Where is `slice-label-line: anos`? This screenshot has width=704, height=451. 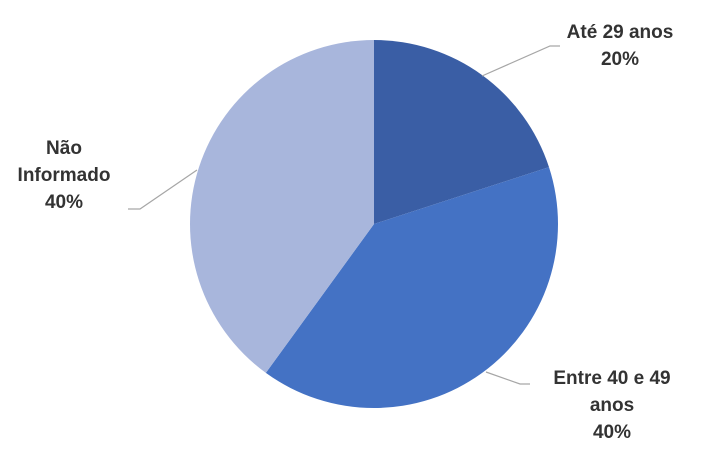 slice-label-line: anos is located at coordinates (612, 405).